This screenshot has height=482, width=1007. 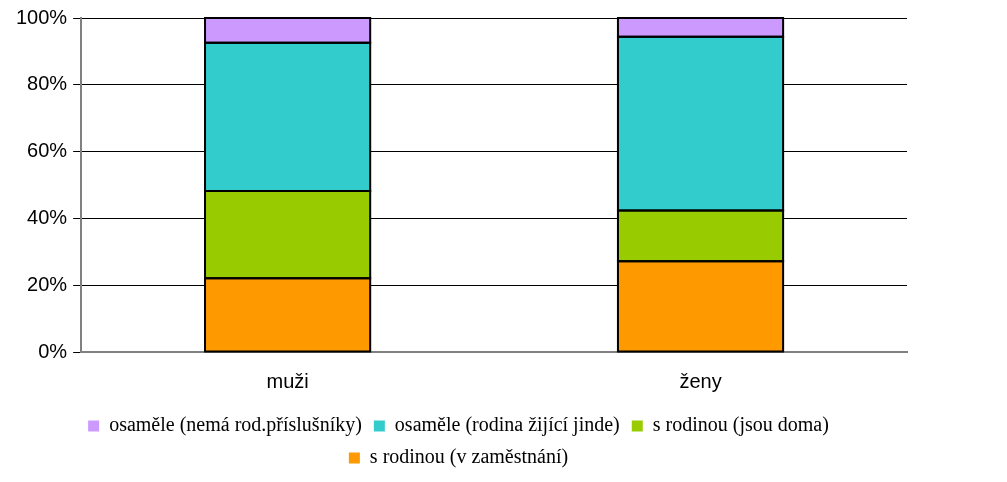 What do you see at coordinates (47, 150) in the screenshot?
I see `y-tick-label: 60%` at bounding box center [47, 150].